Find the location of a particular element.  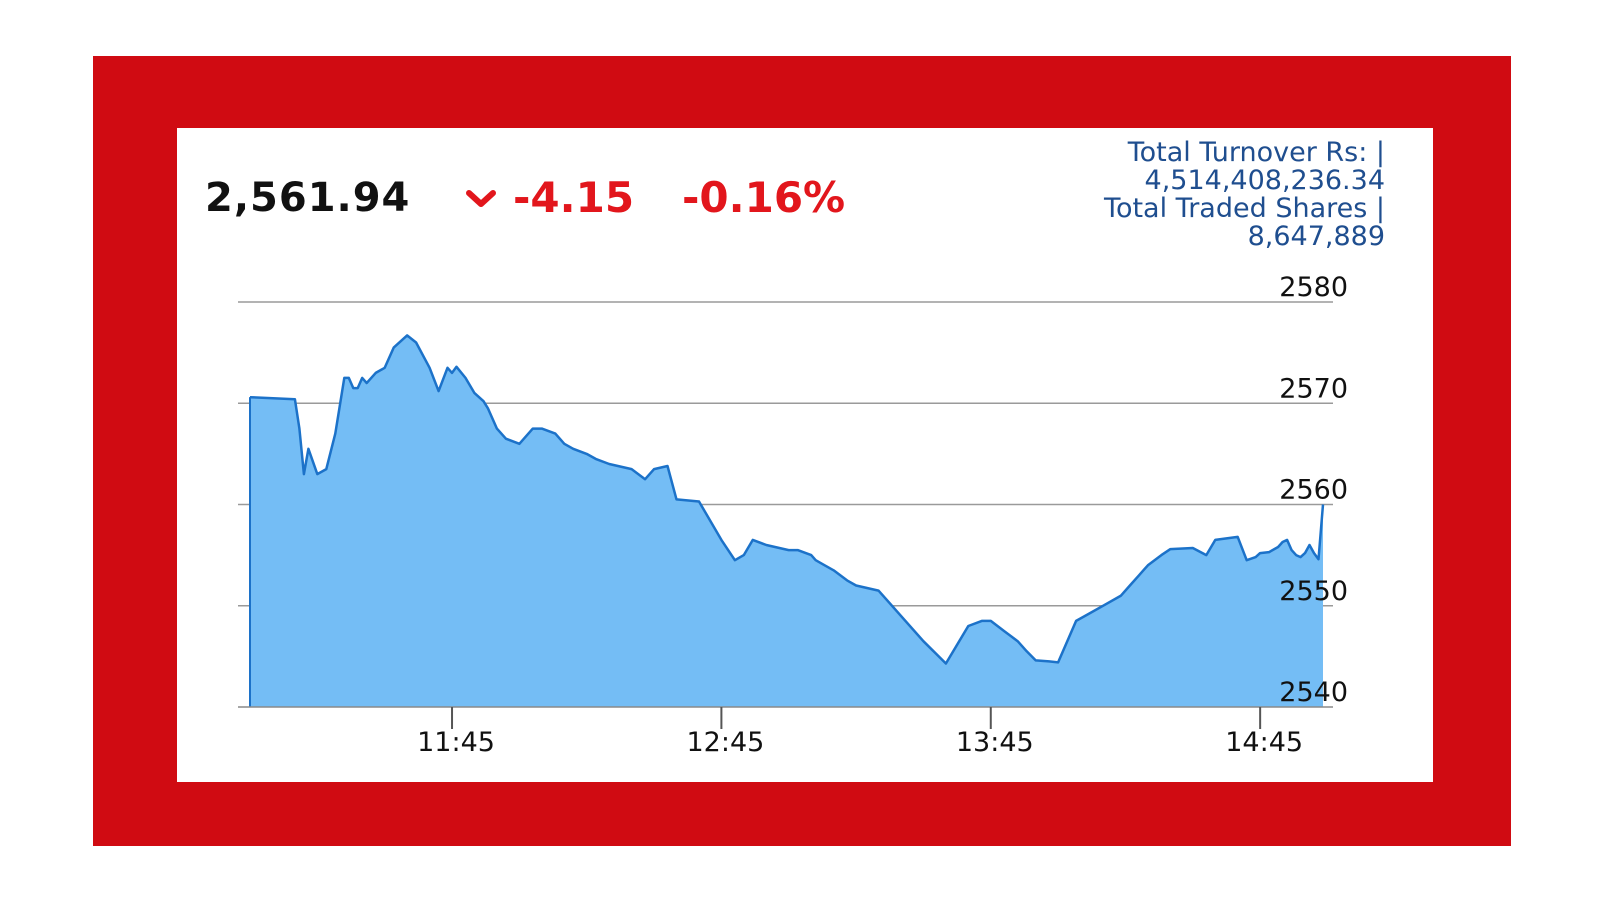

axes is located at coordinates (785, 717).